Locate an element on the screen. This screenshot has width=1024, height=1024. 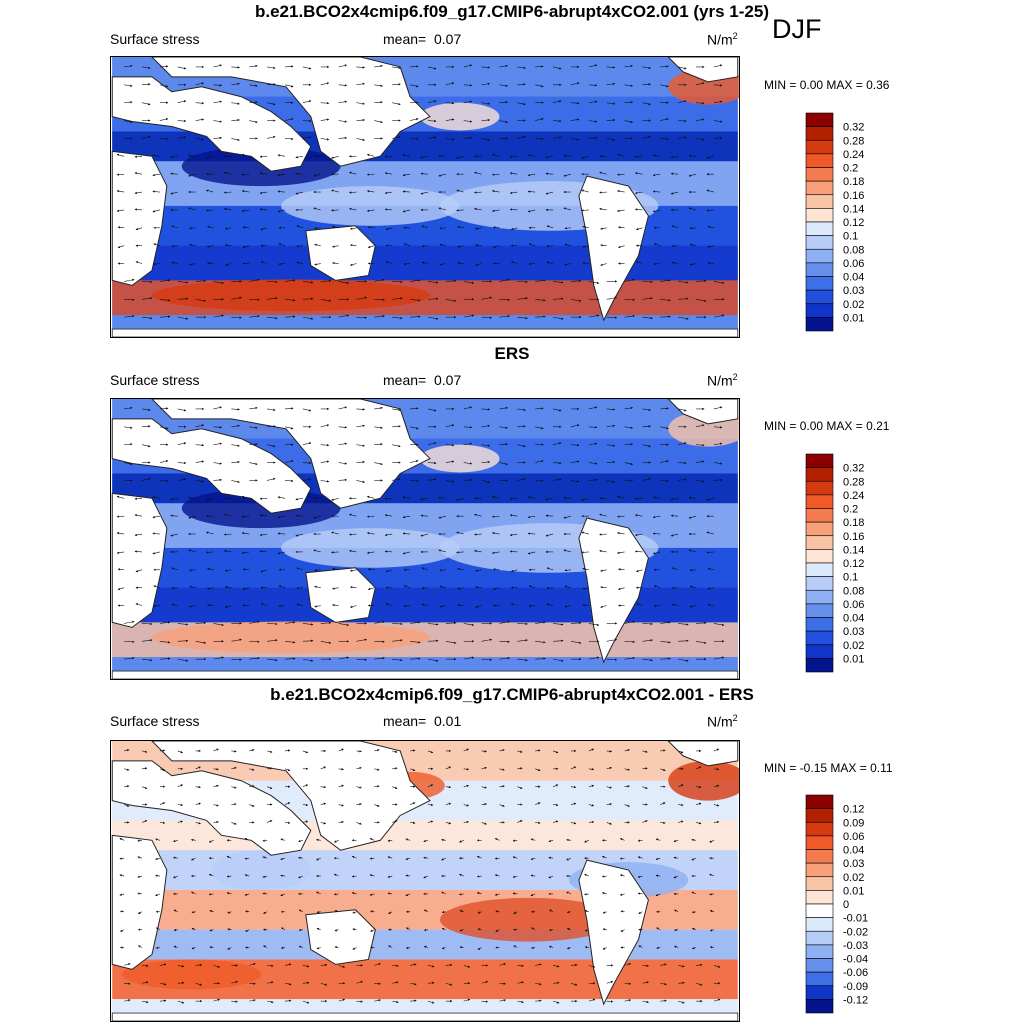
colorbar-tick-label: 0.04 is located at coordinates (853, 851).